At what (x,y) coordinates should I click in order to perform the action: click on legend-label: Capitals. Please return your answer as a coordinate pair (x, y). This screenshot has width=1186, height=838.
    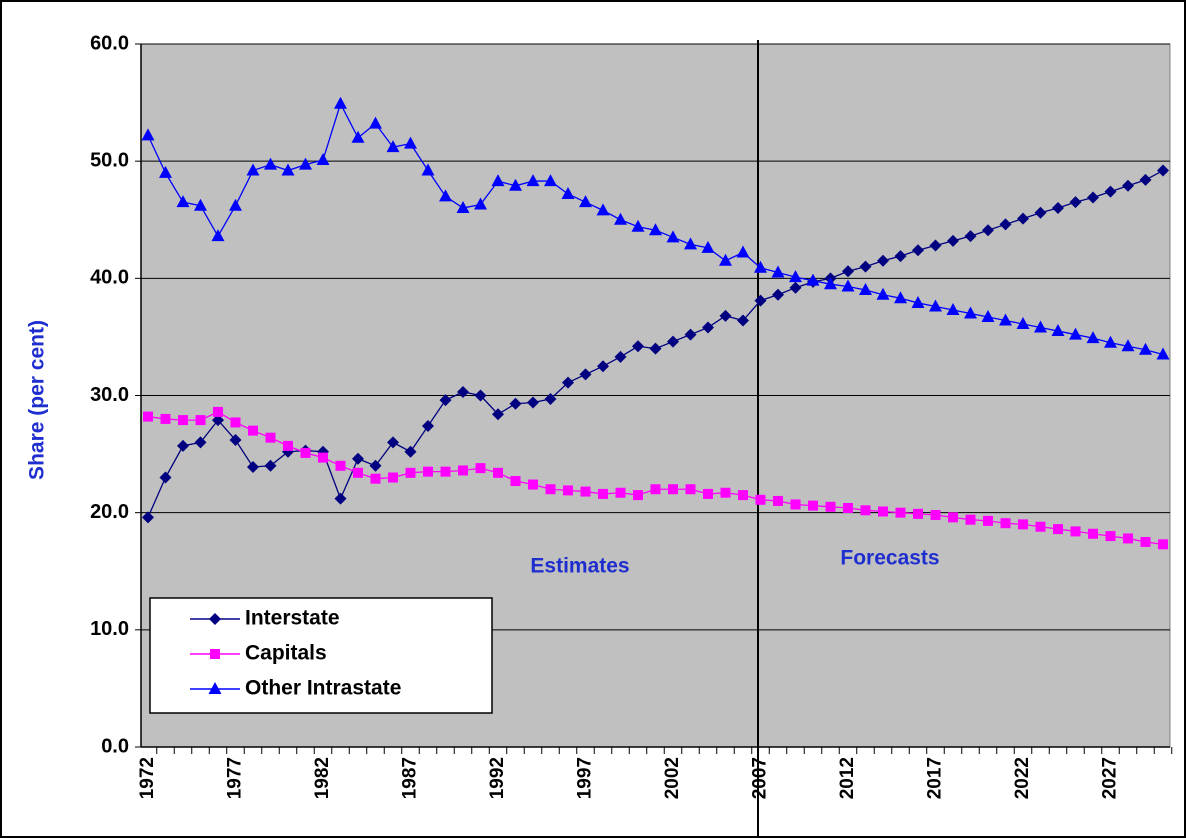
    Looking at the image, I should click on (286, 653).